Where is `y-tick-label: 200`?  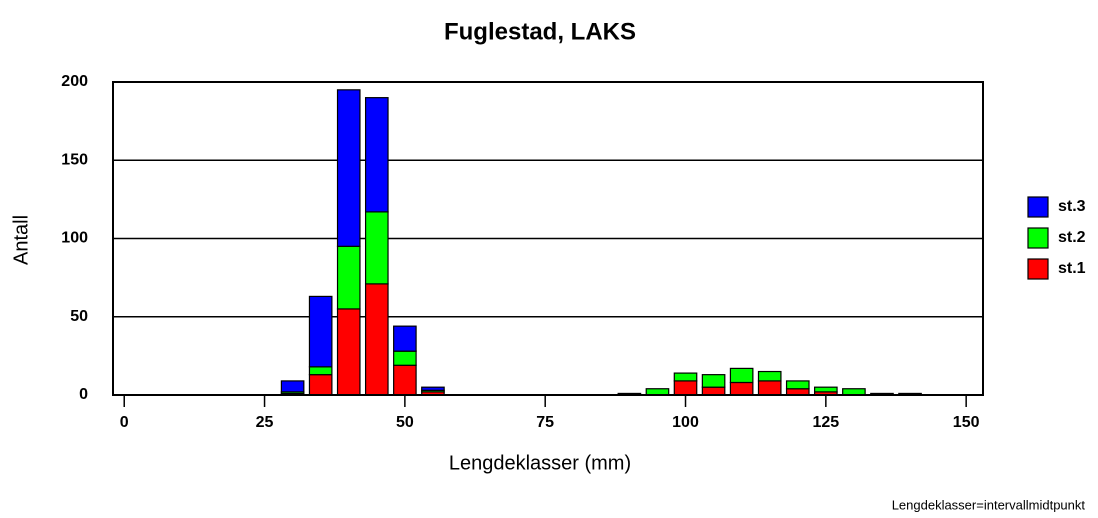
y-tick-label: 200 is located at coordinates (74, 81).